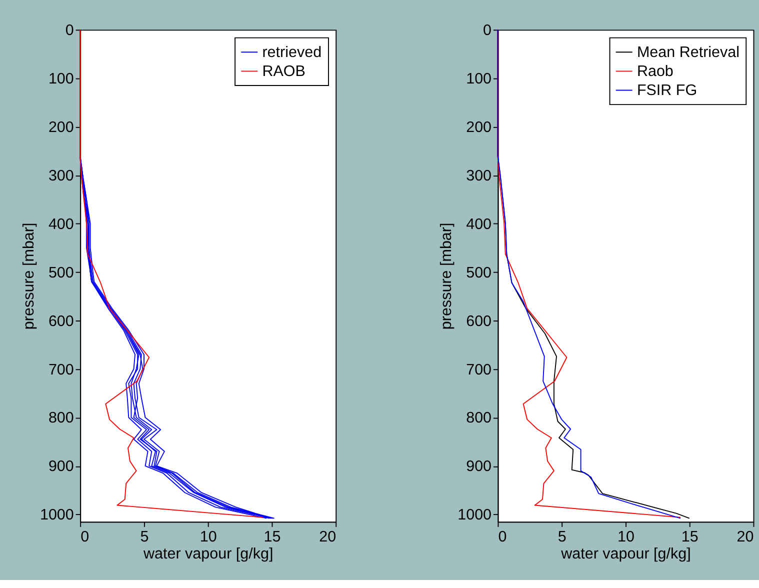  Describe the element at coordinates (688, 52) in the screenshot. I see `legend-label: Mean Retrieval` at that location.